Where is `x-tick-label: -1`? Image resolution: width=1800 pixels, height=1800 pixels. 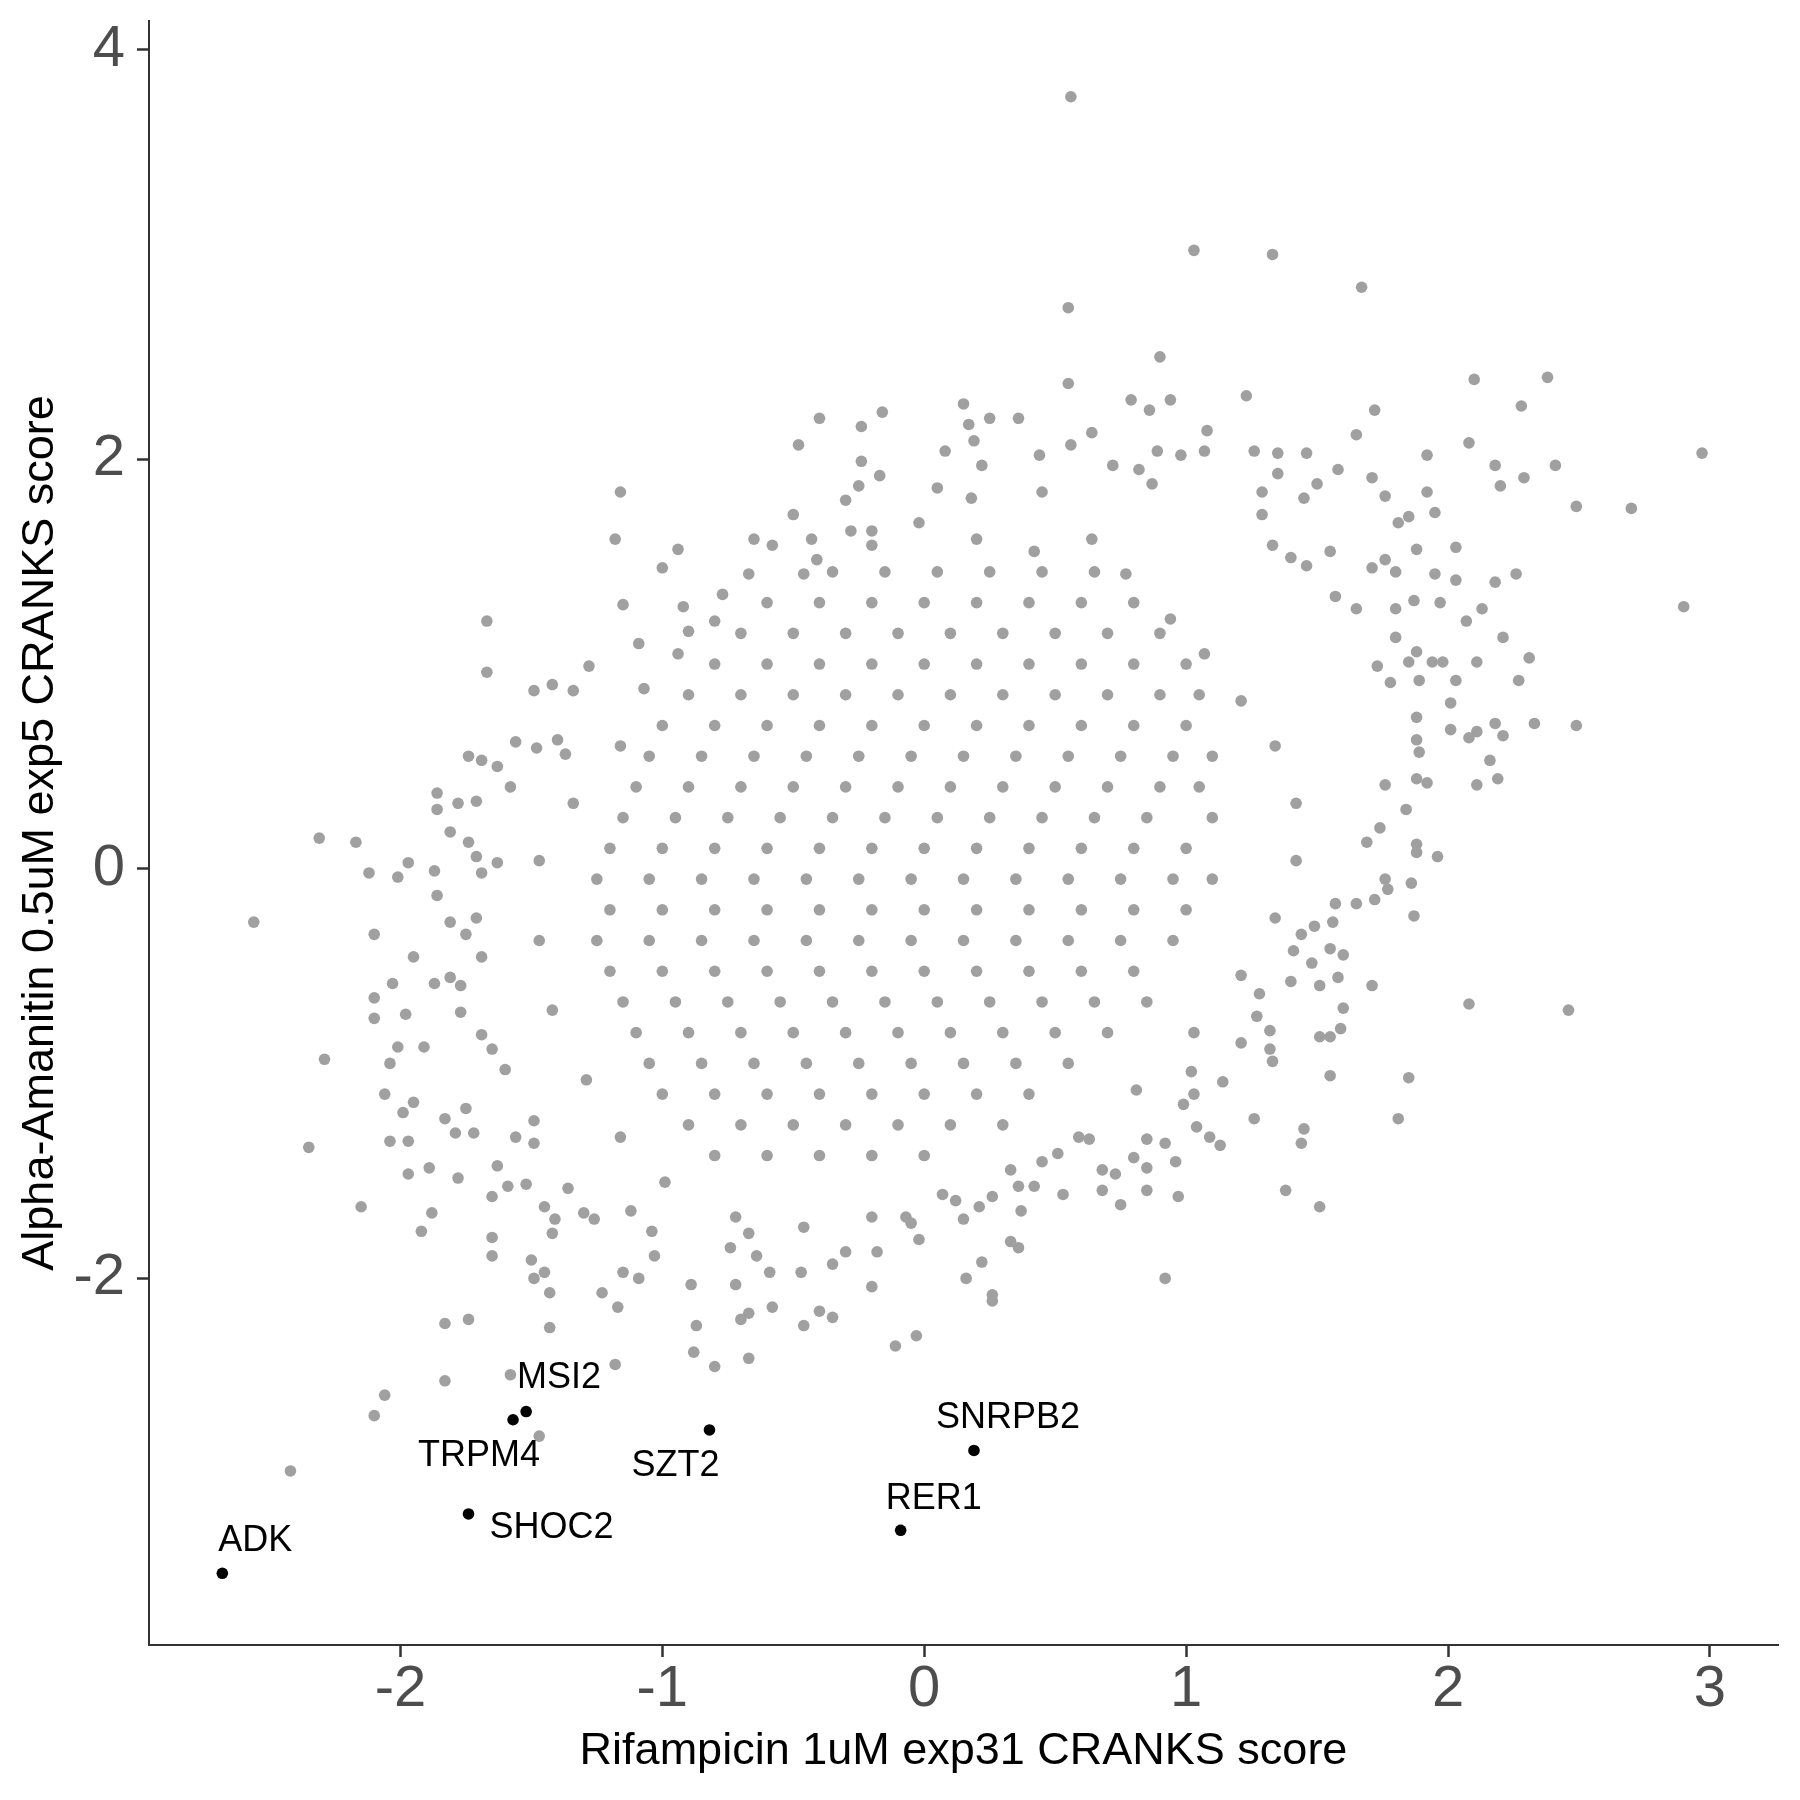
x-tick-label: -1 is located at coordinates (662, 1685).